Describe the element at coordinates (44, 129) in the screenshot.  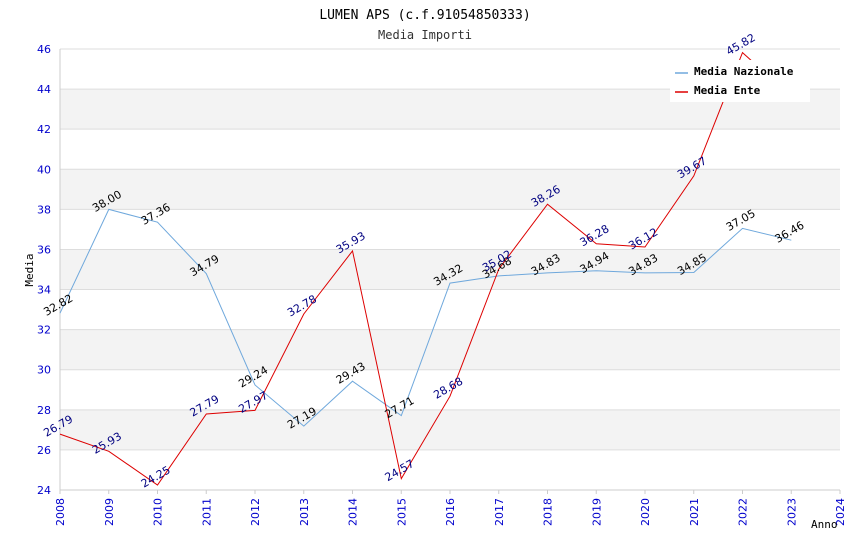
I see `y-tick-label: 42` at that location.